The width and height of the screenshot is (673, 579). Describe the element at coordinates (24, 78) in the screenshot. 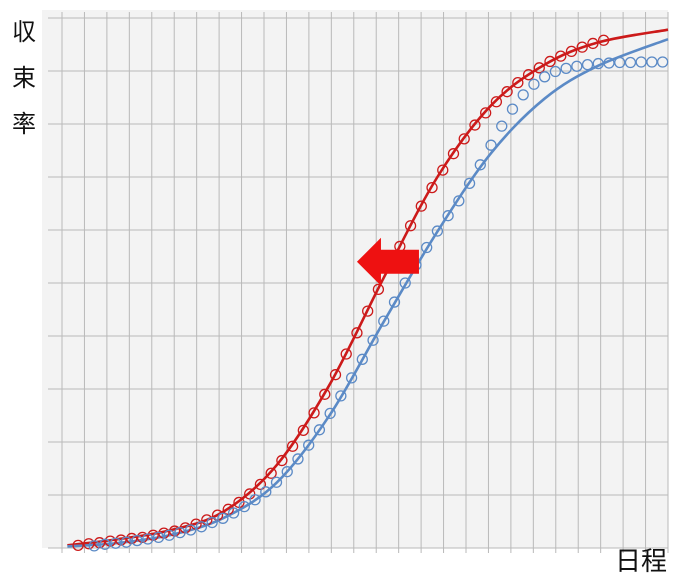

I see `y-axis-label-char: 束` at that location.